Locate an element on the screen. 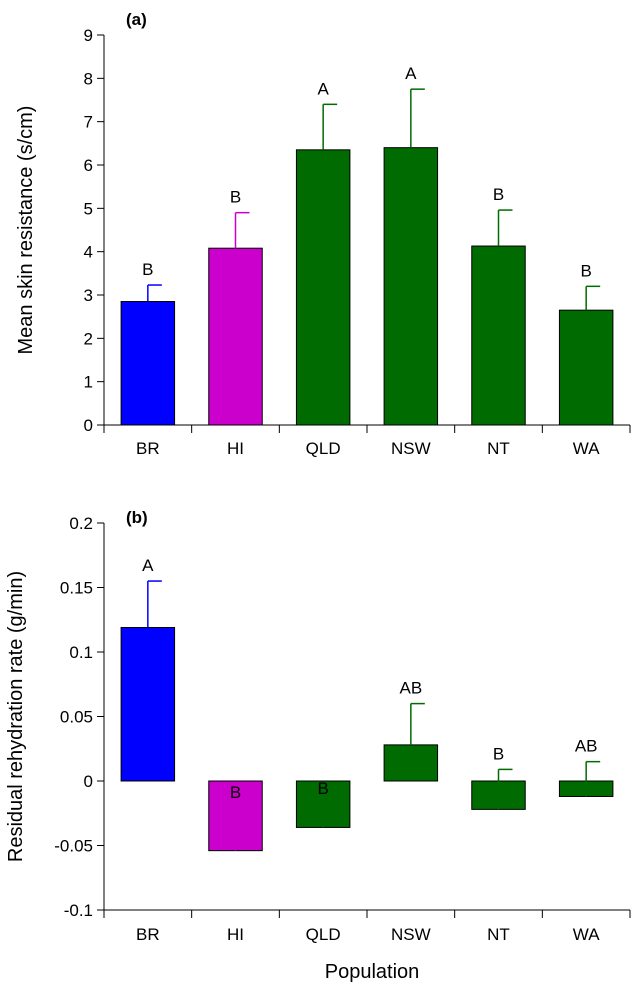  y-tick-label: 5 is located at coordinates (88, 208).